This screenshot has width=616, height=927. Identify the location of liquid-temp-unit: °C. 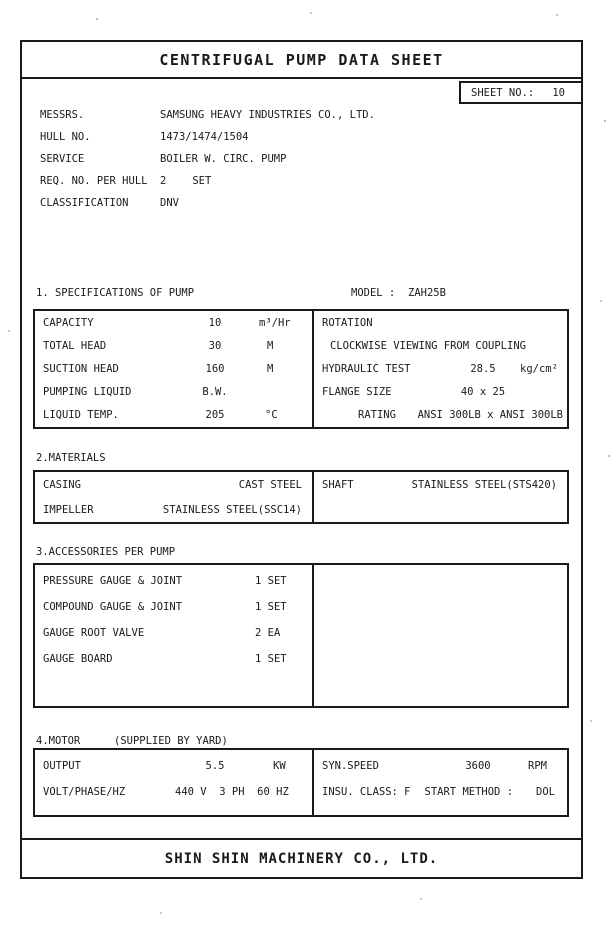
(271, 415).